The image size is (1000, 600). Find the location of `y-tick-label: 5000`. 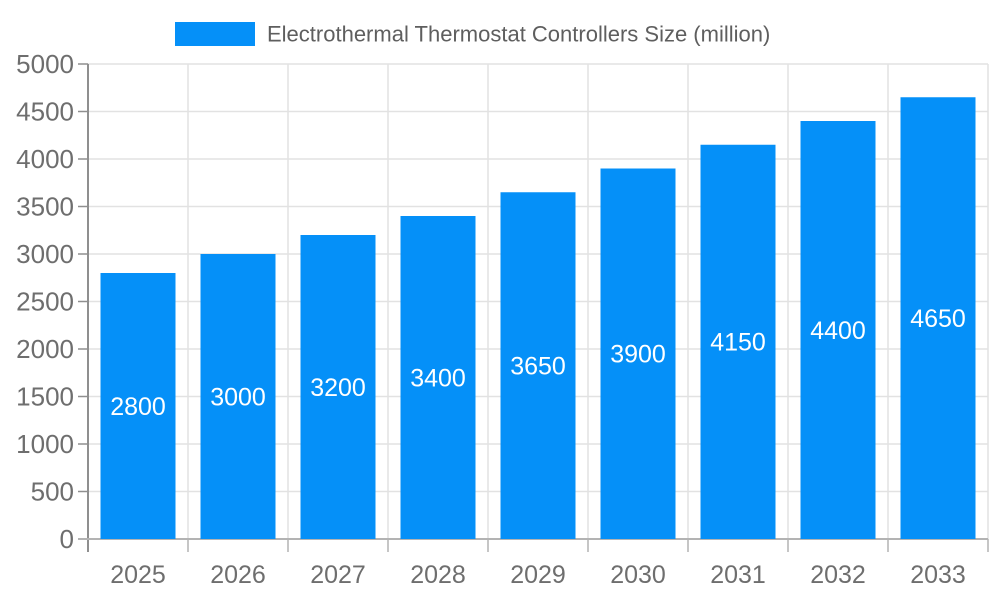

y-tick-label: 5000 is located at coordinates (45, 64).